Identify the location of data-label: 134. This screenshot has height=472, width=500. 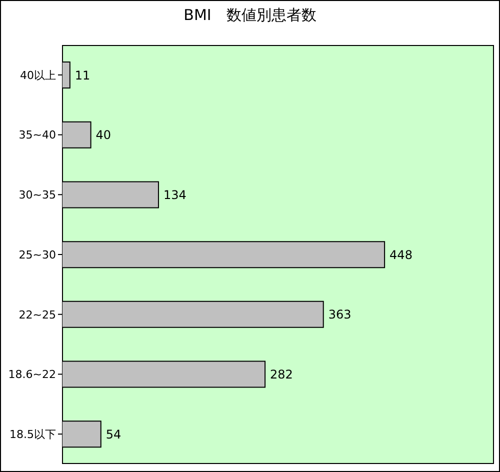
(174, 195).